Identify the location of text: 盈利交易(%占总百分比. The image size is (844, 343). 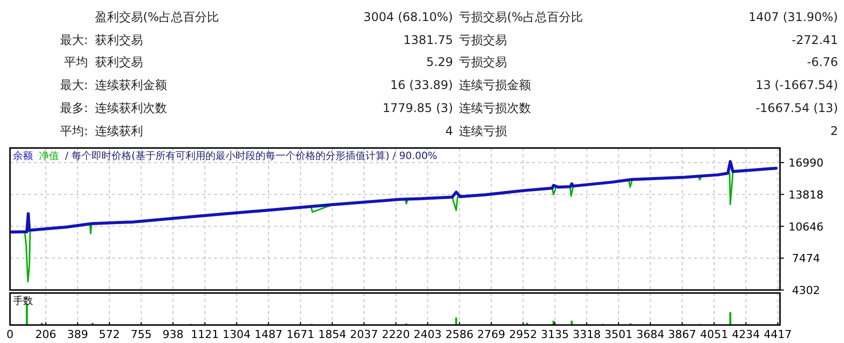
(157, 17).